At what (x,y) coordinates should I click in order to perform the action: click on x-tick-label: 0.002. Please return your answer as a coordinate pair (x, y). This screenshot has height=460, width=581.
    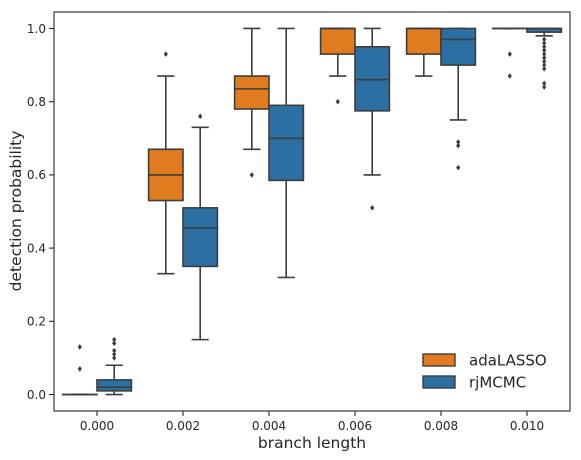
    Looking at the image, I should click on (183, 426).